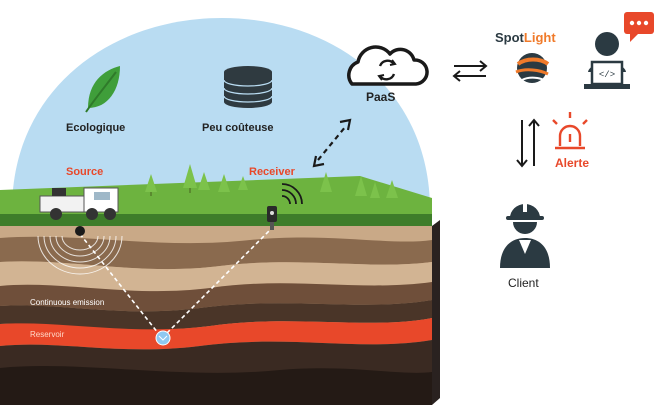  I want to click on spotlight-logo-icon, so click(532, 68).